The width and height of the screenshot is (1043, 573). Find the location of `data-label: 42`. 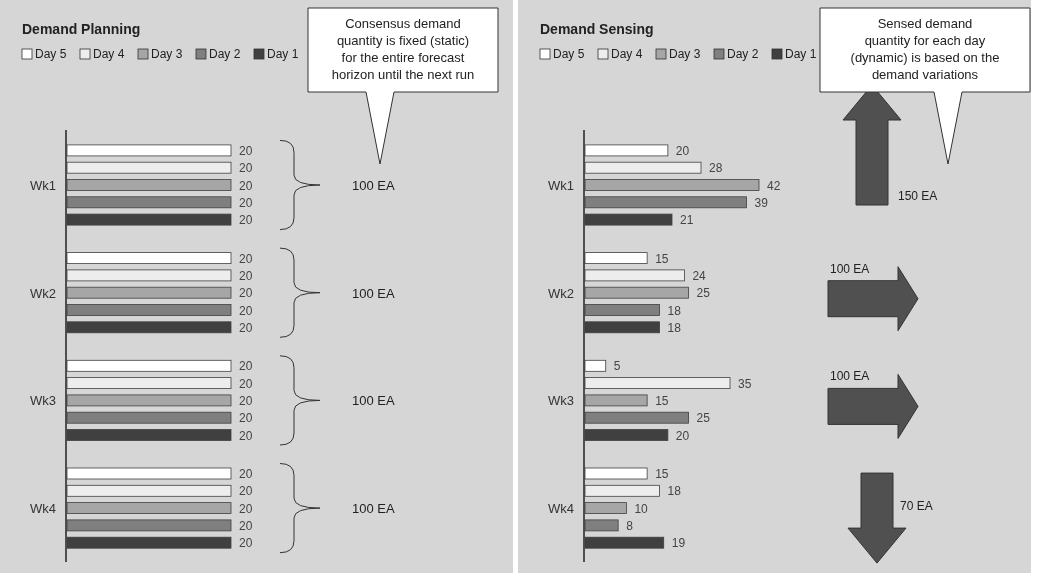

data-label: 42 is located at coordinates (774, 185).